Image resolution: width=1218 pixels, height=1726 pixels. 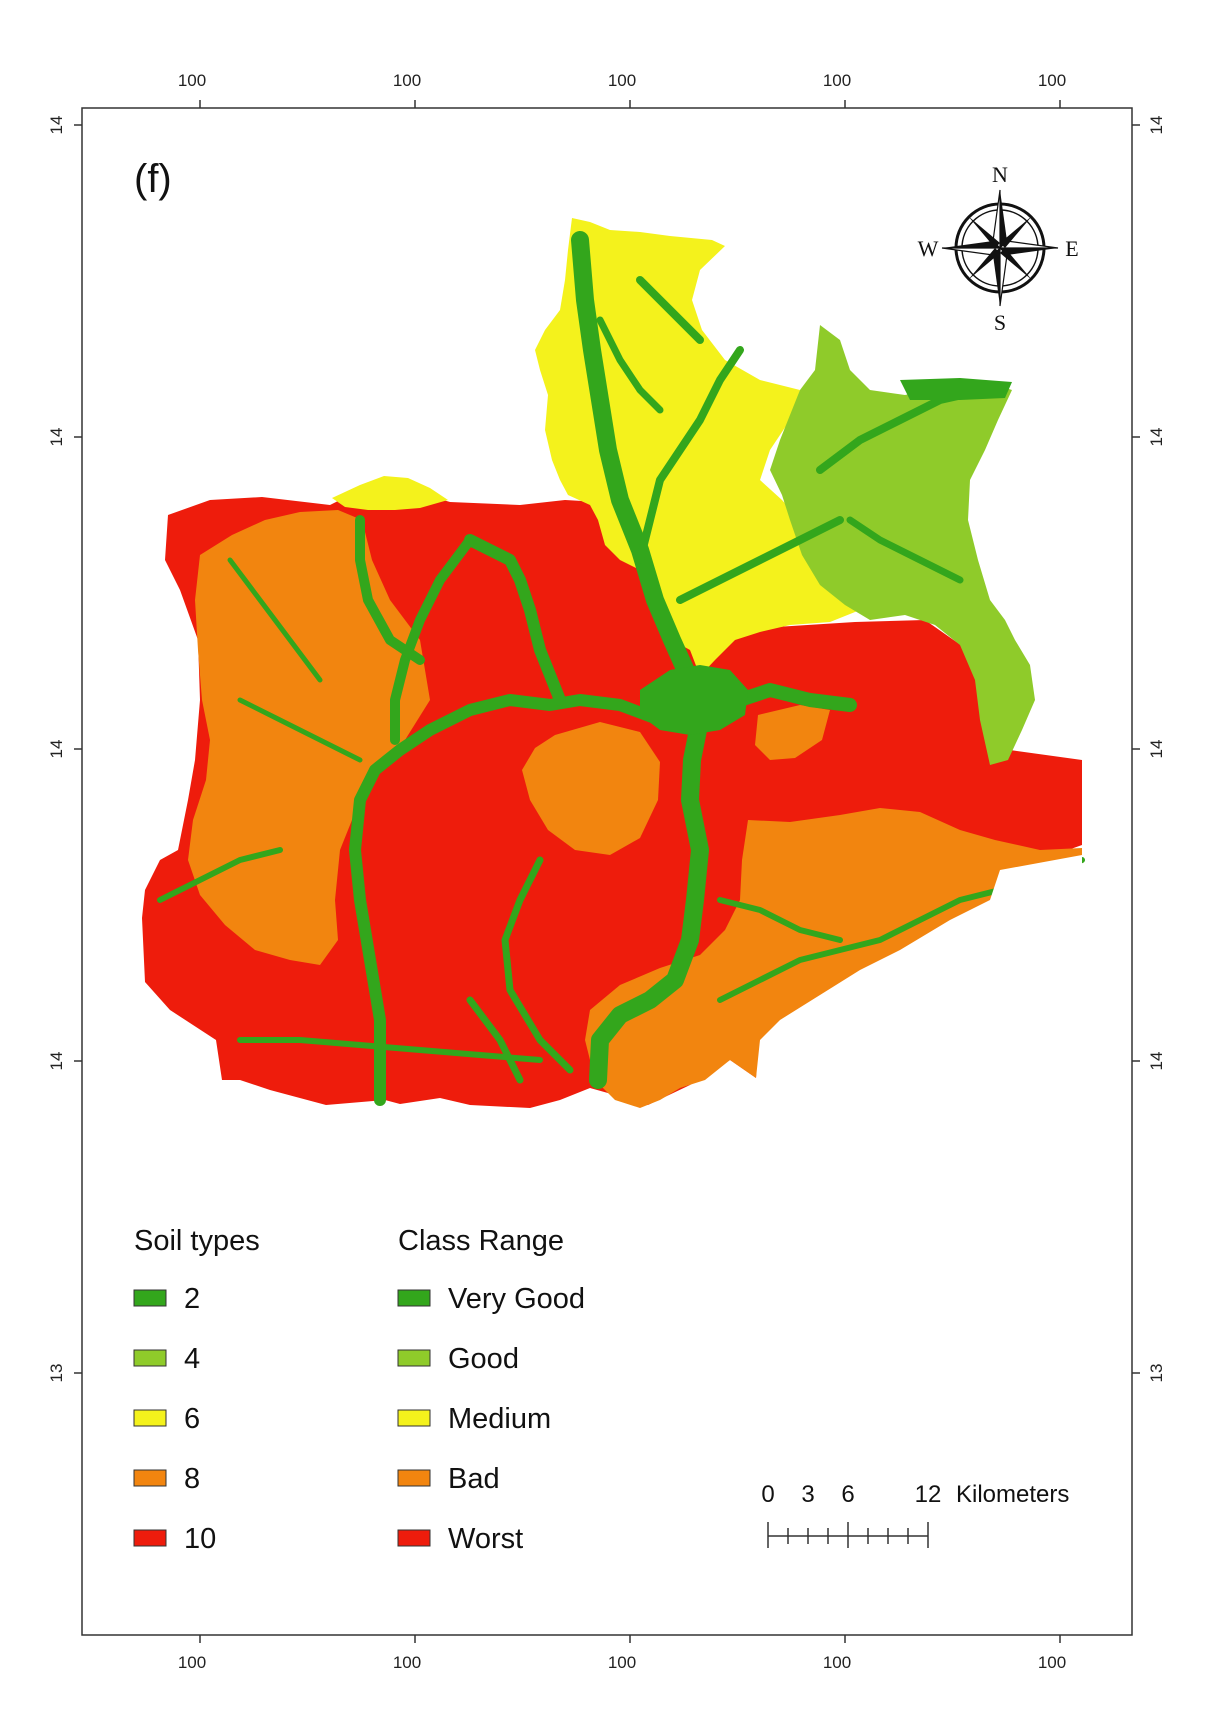 I want to click on panel-label: (f), so click(x=153, y=179).